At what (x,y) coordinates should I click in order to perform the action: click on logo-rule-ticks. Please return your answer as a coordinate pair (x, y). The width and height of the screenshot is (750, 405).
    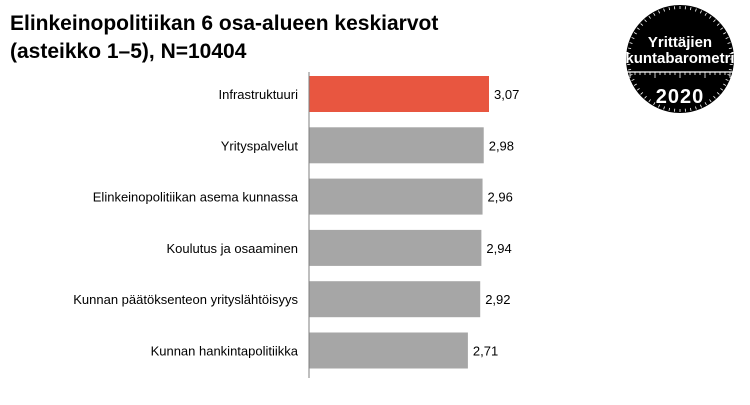
    Looking at the image, I should click on (680, 75).